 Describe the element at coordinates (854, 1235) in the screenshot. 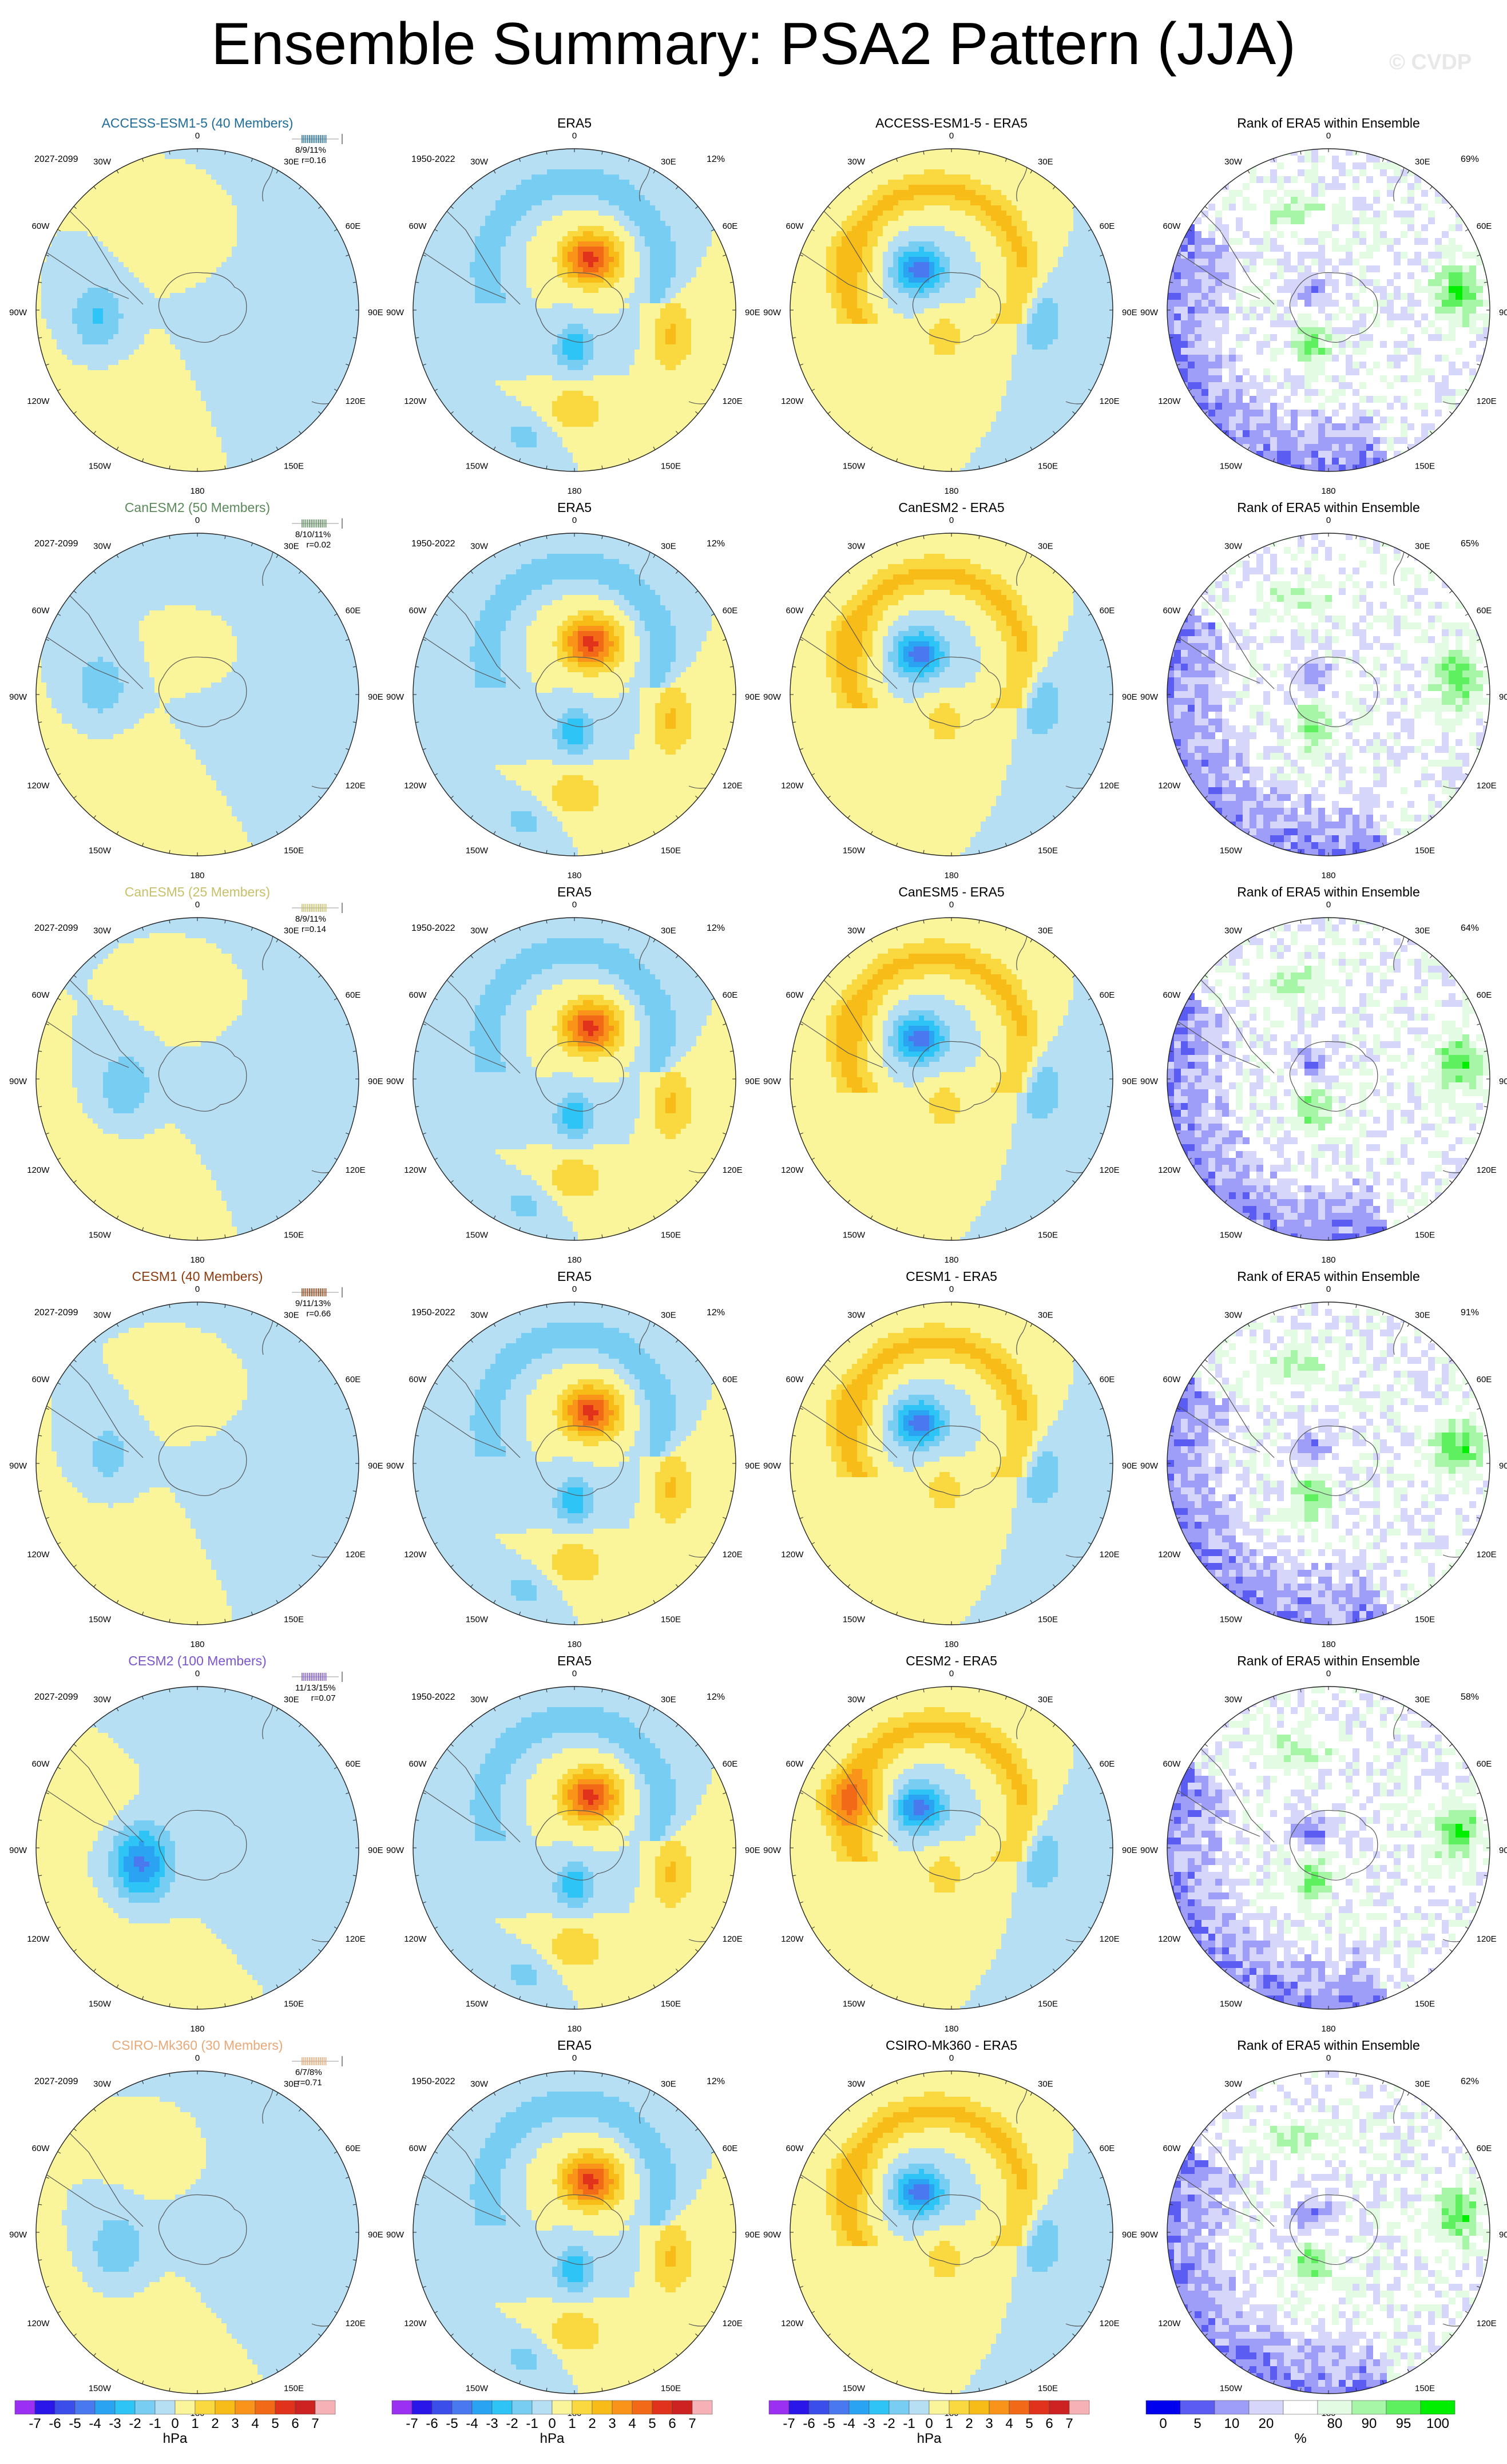

I see `grid-label-lower-left-2-r2c2: 150W` at that location.